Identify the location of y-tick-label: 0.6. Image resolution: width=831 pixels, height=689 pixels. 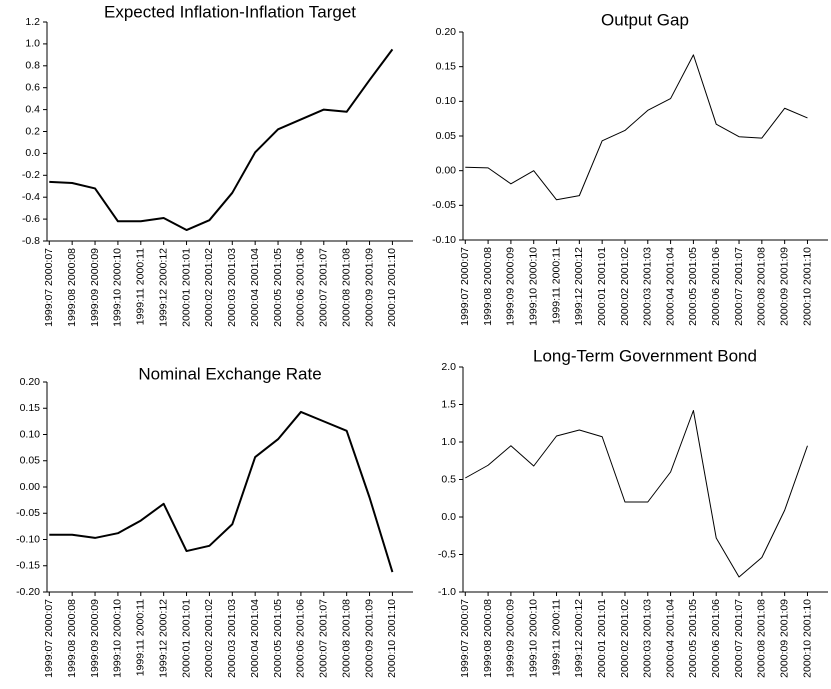
(32, 87).